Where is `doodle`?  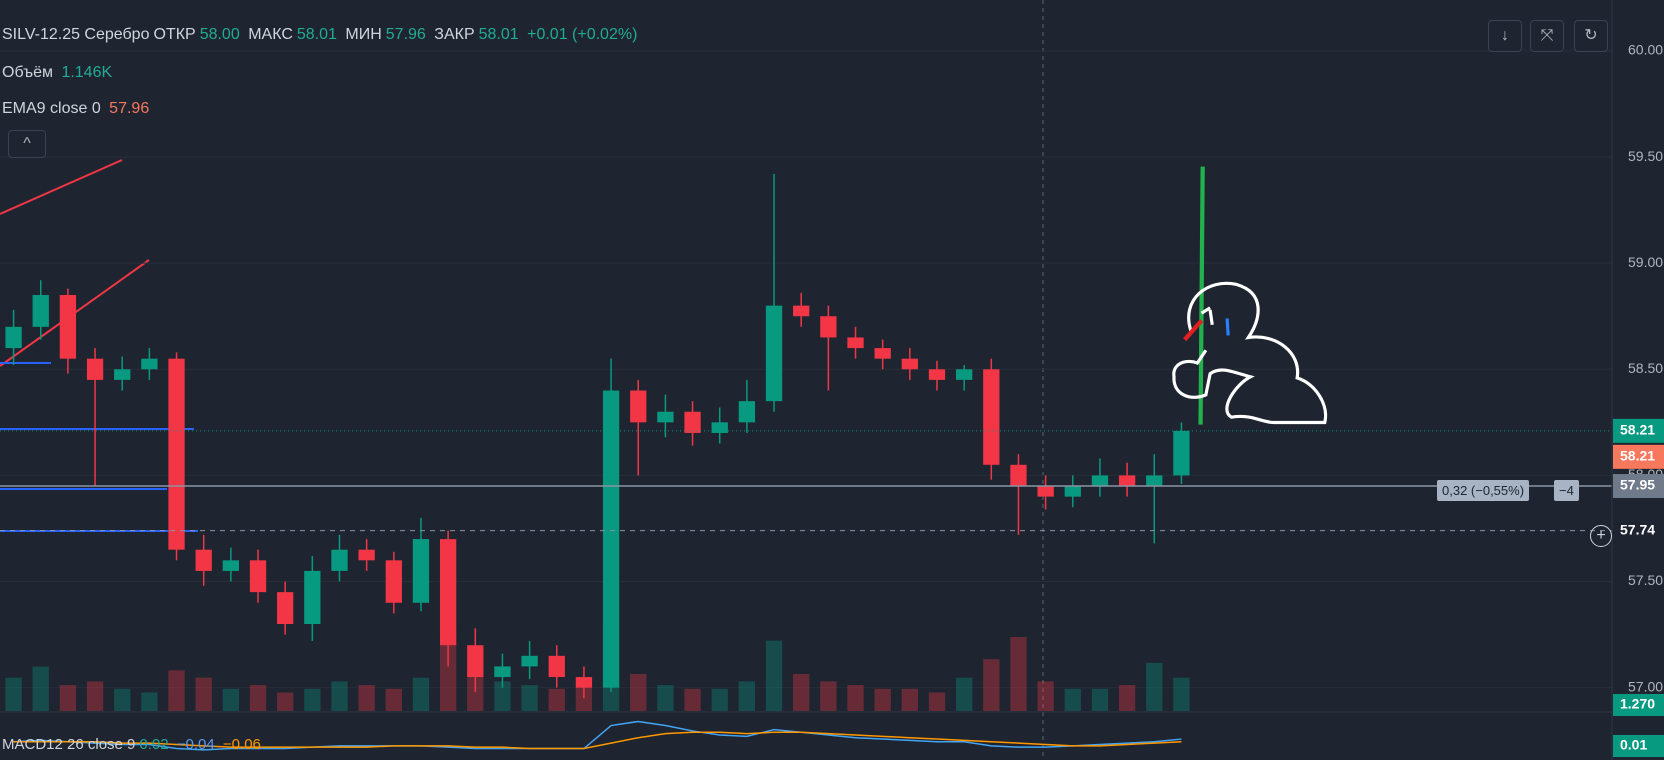 doodle is located at coordinates (1250, 295).